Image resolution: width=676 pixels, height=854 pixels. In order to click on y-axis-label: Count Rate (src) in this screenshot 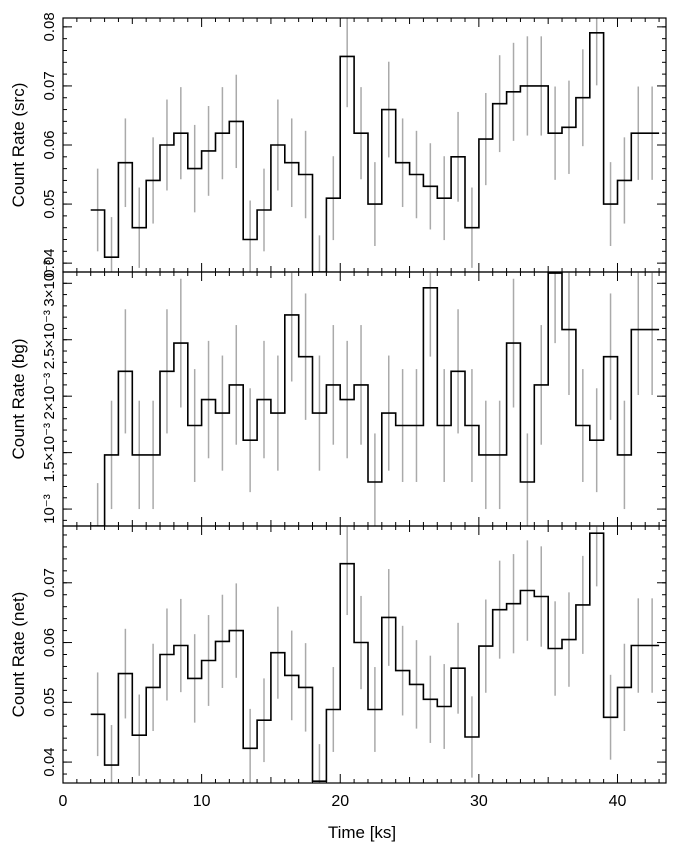, I will do `click(18, 145)`.